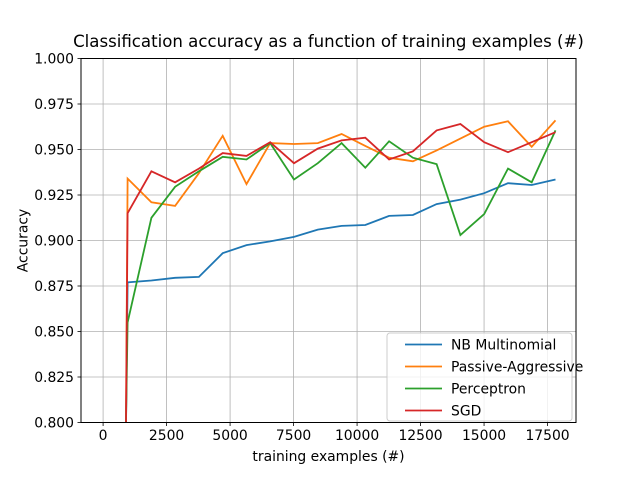 The width and height of the screenshot is (640, 480). Describe the element at coordinates (357, 436) in the screenshot. I see `x-tick-label: 10000` at that location.